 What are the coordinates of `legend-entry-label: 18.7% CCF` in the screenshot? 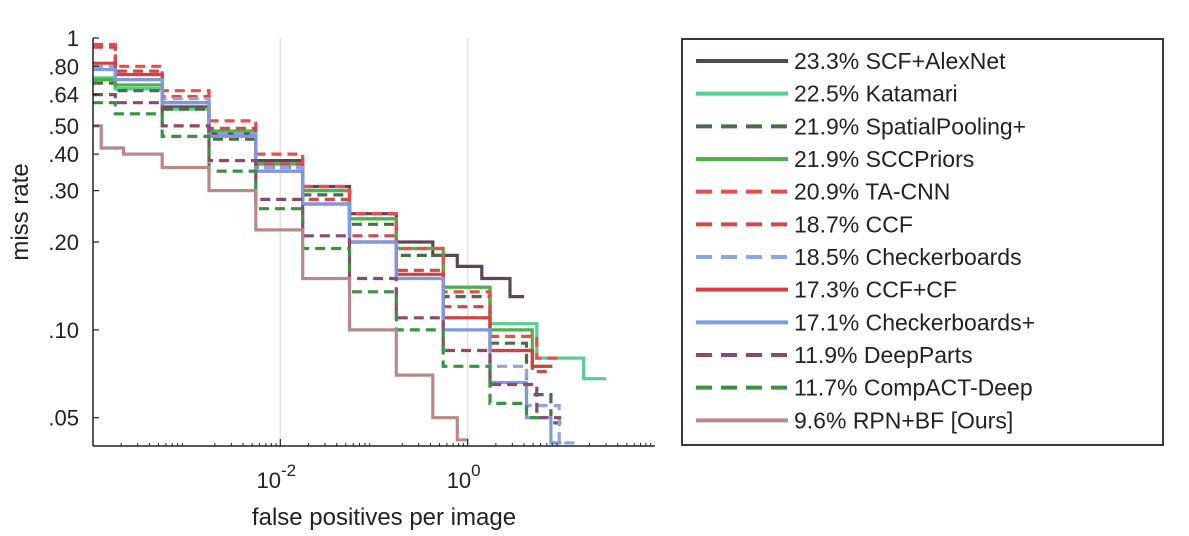 It's located at (853, 224).